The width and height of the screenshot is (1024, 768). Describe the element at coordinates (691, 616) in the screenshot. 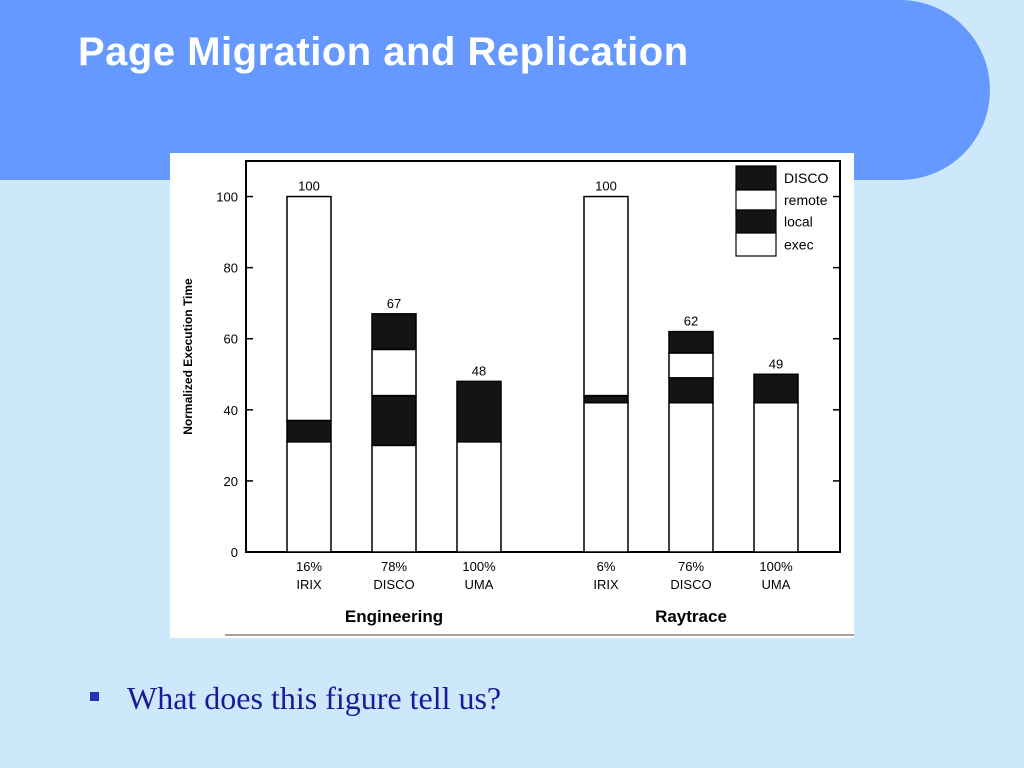

I see `group-label: Raytrace` at that location.